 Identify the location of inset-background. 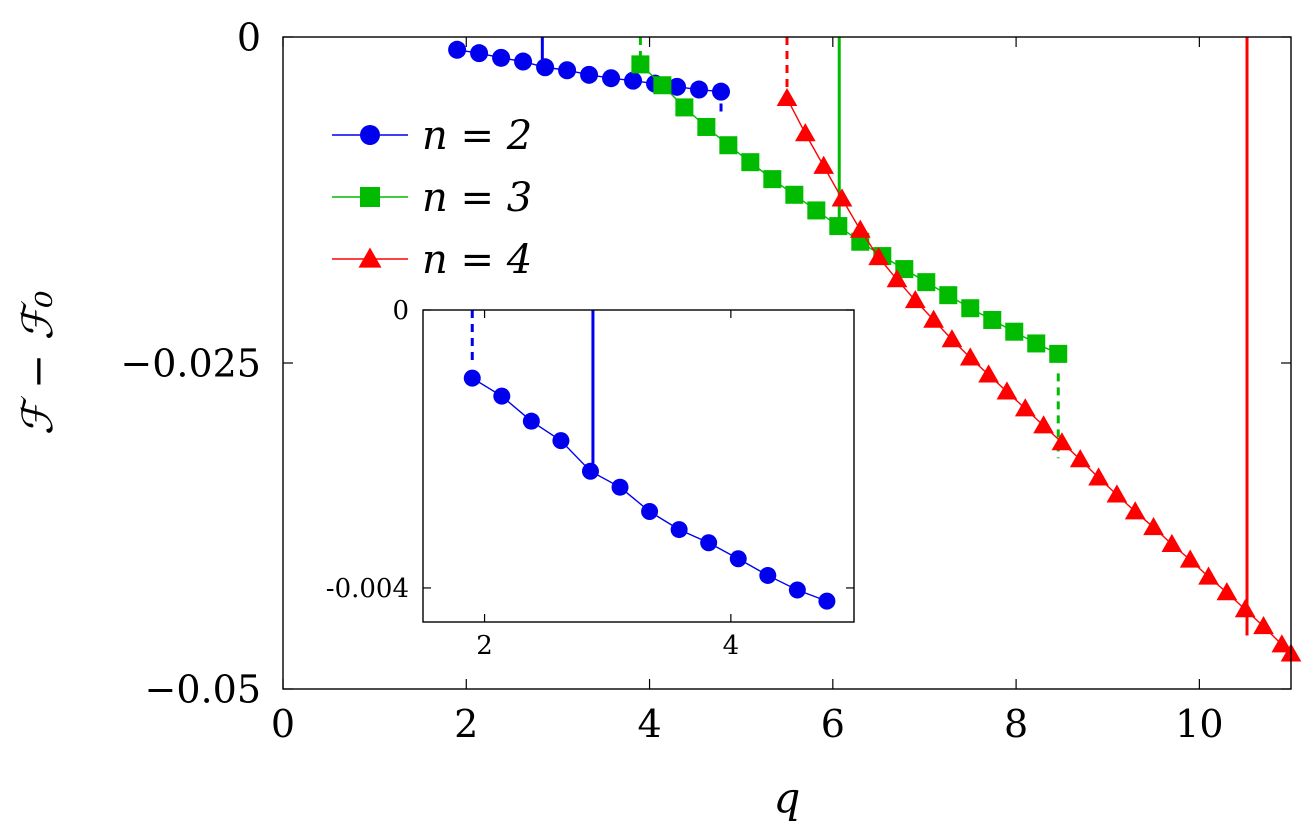
(638, 466).